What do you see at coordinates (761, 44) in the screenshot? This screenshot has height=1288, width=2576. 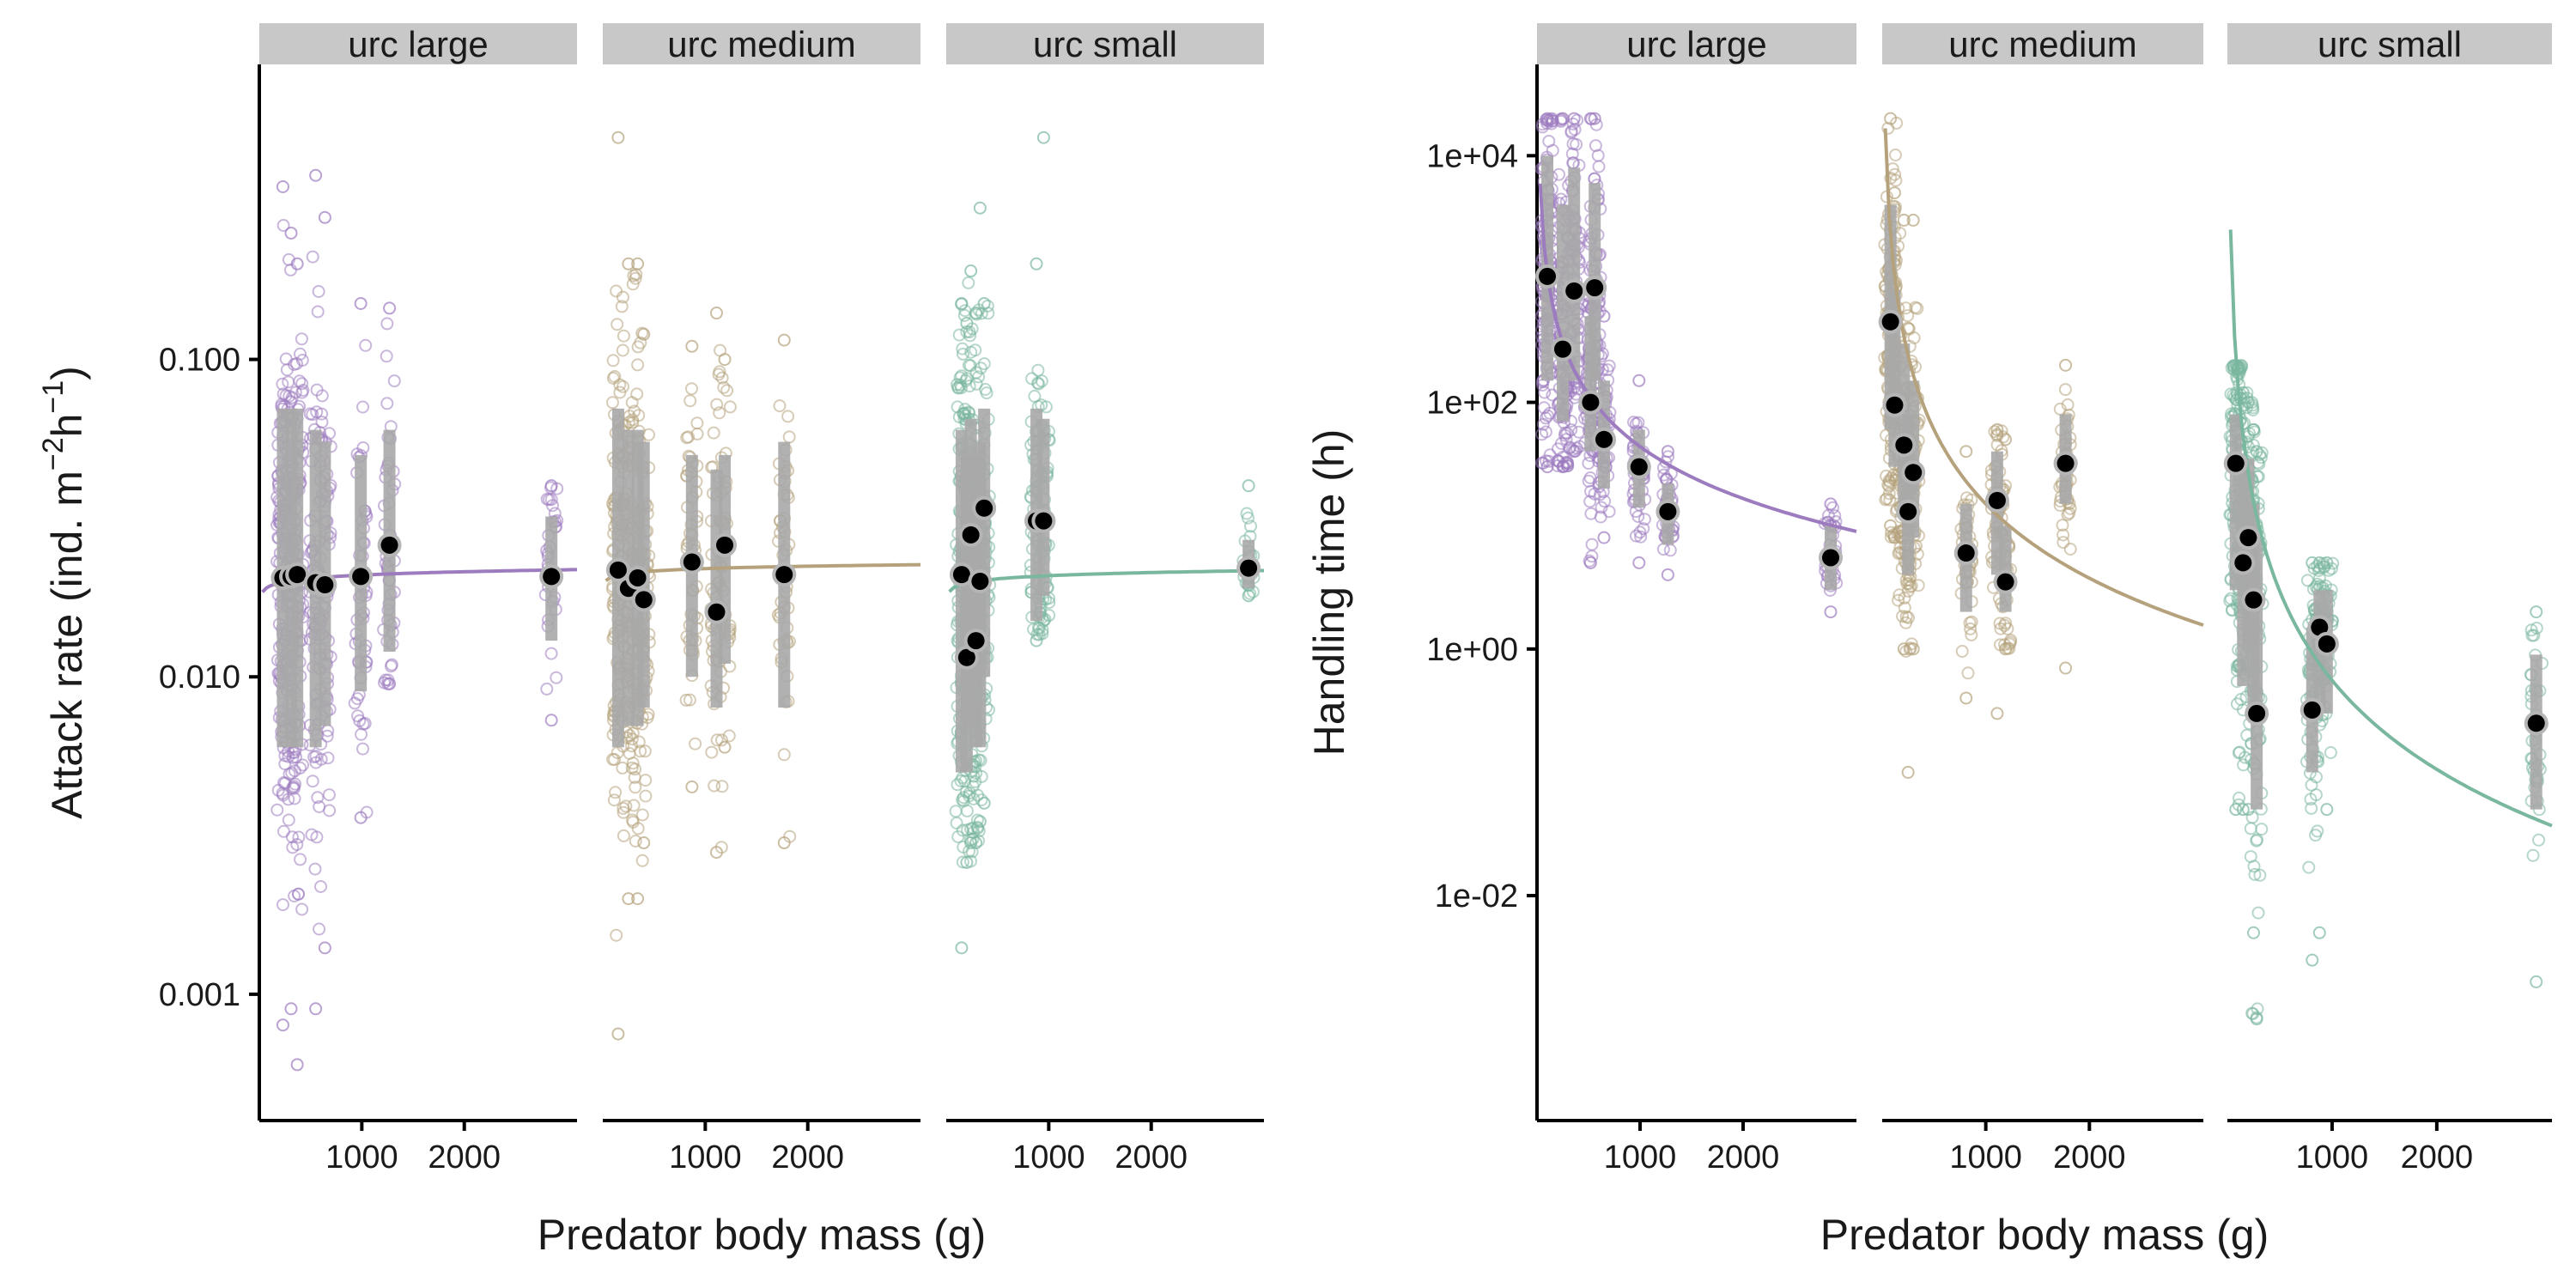 I see `facet-strip-label: urc medium` at bounding box center [761, 44].